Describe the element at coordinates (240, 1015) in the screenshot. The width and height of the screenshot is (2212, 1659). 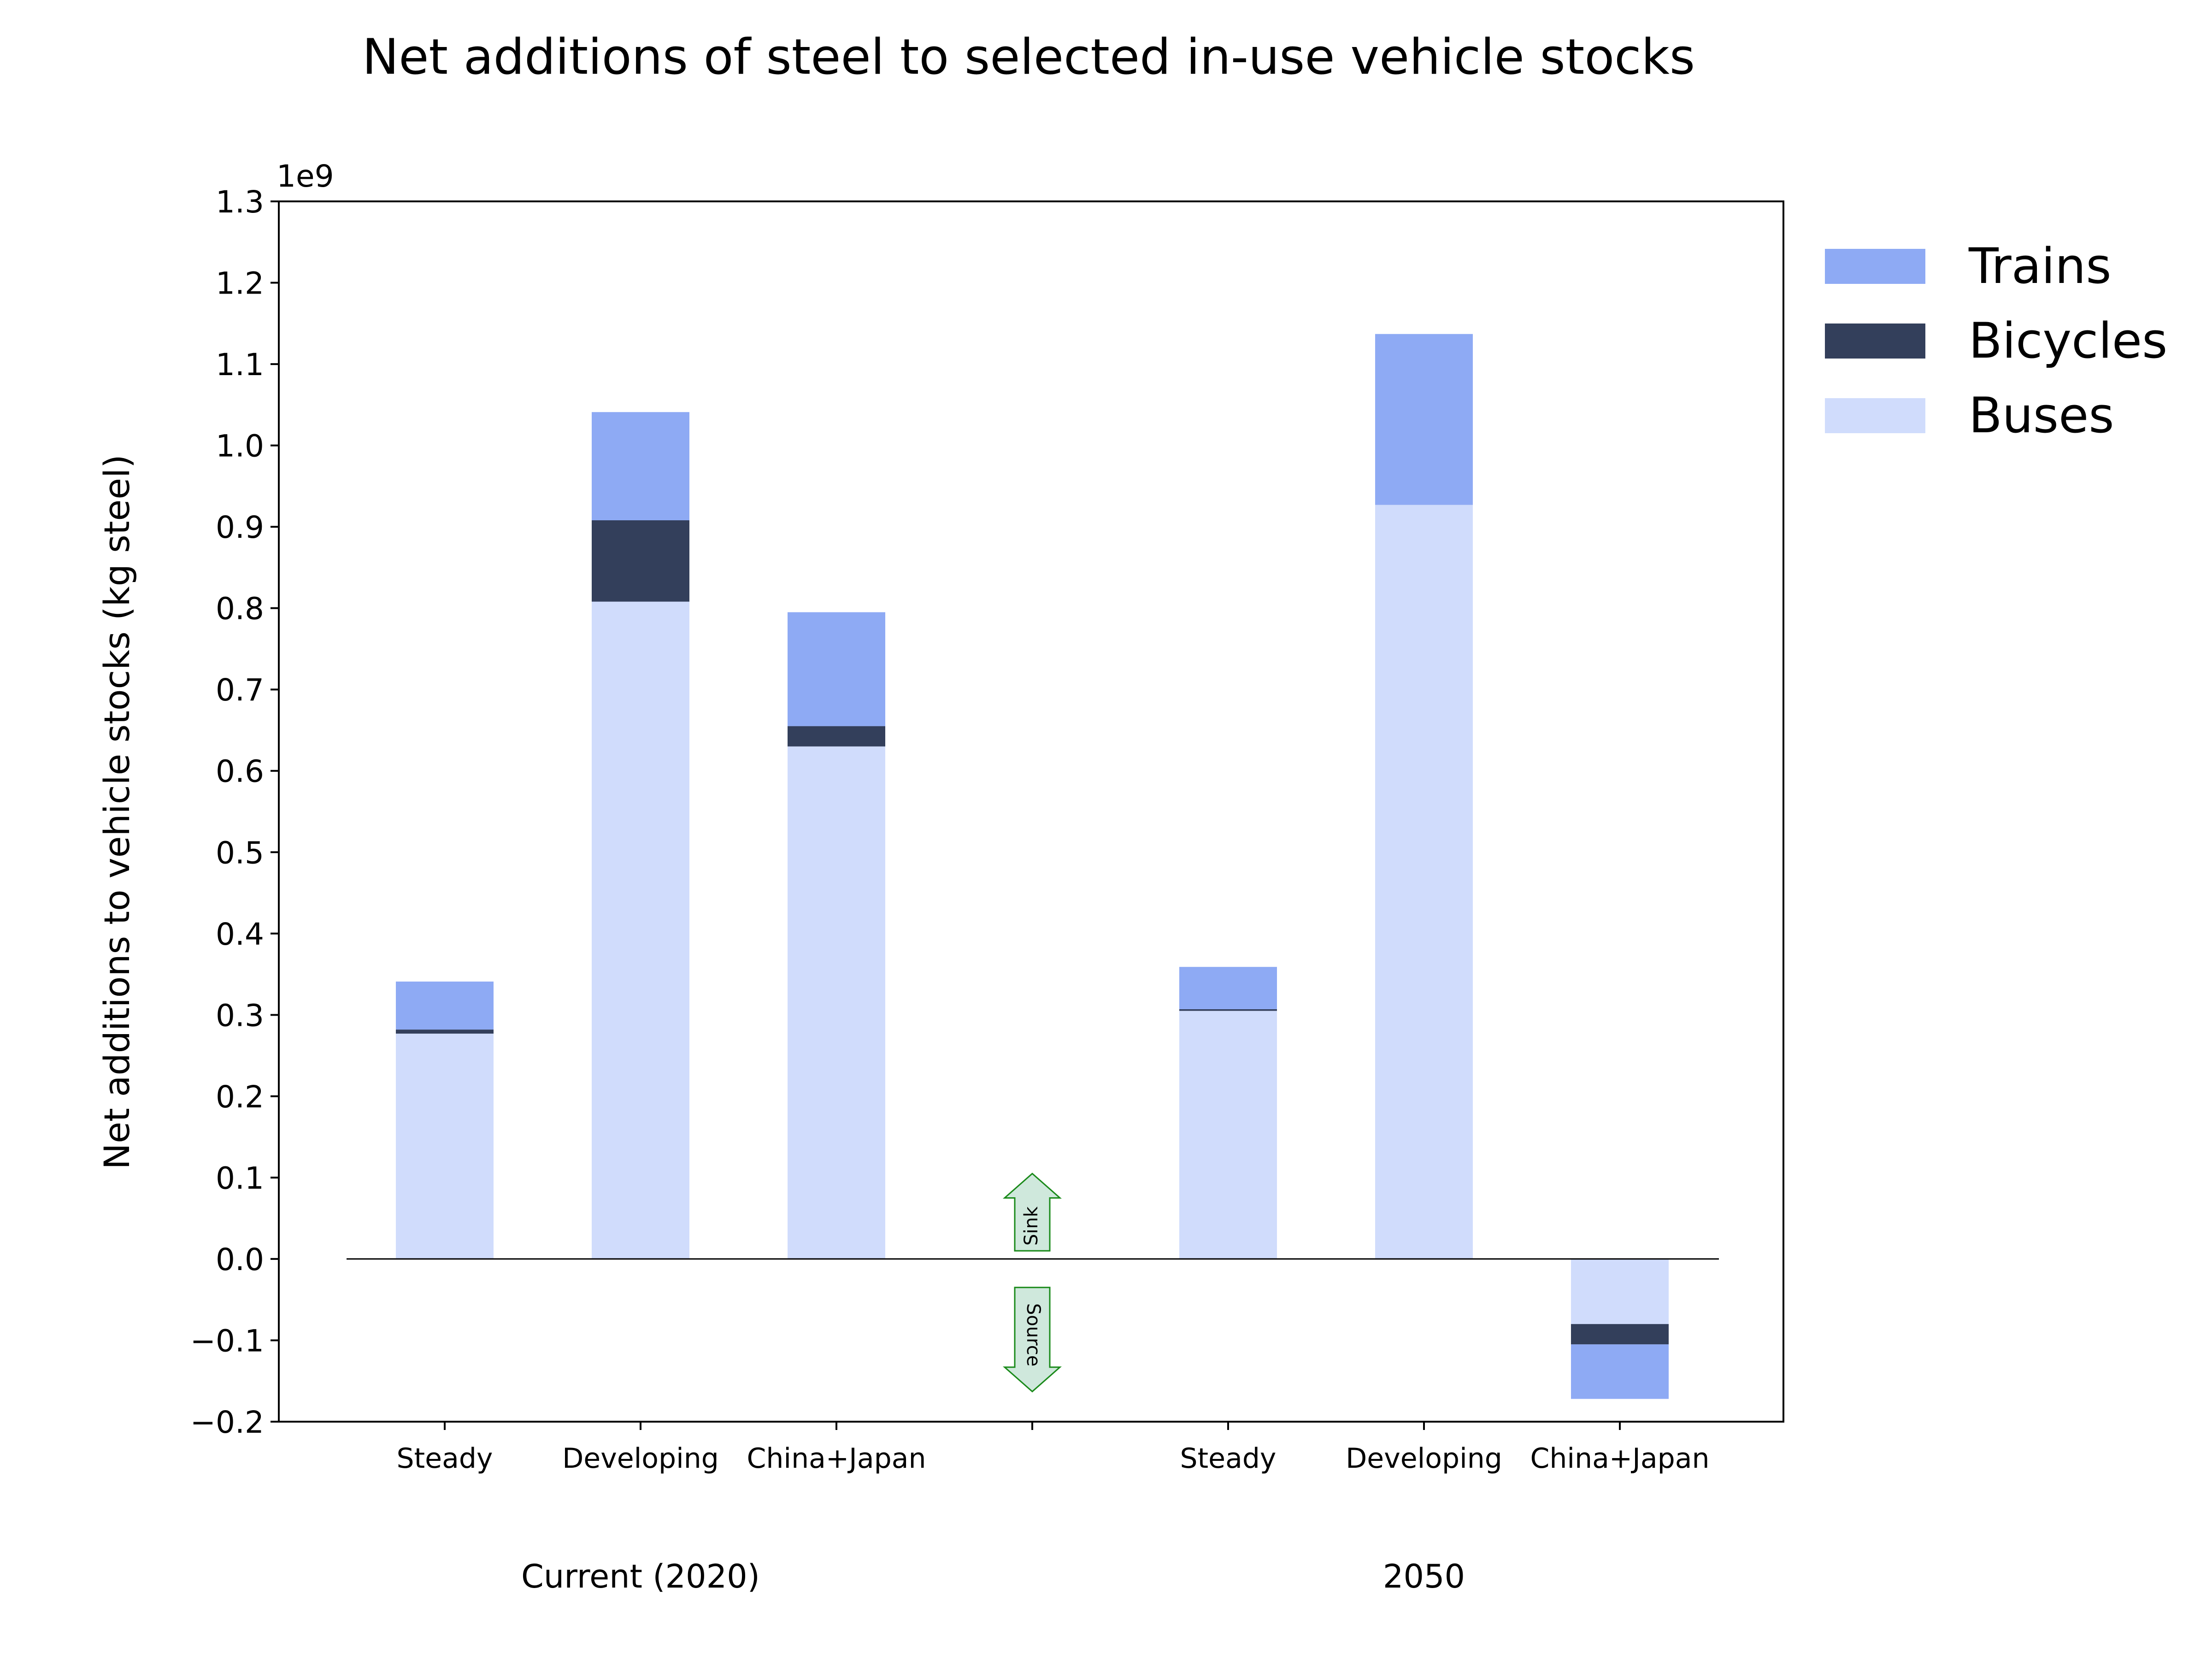
I see `y-tick-label: 0.3` at that location.